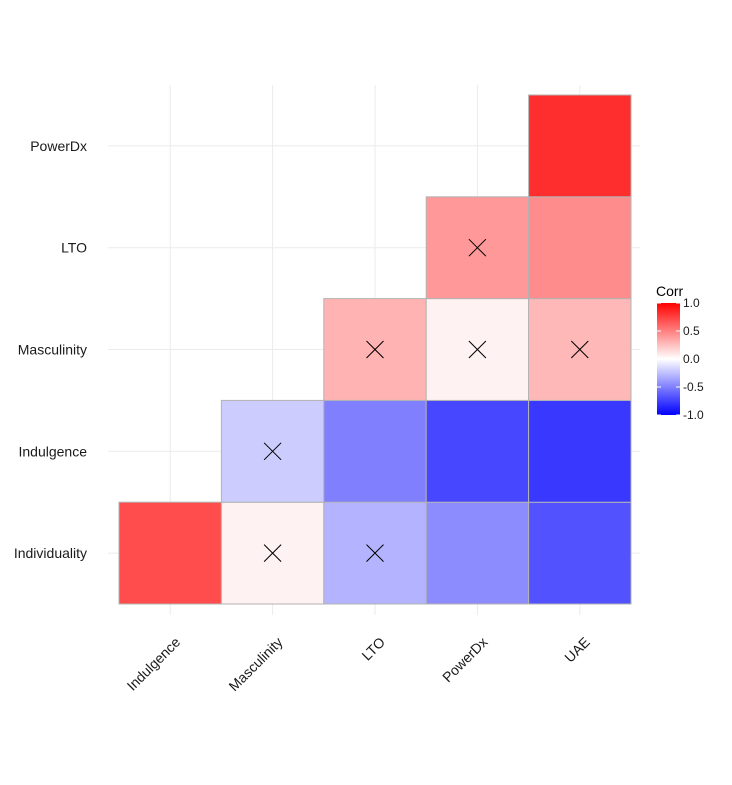 The image size is (732, 785). What do you see at coordinates (691, 331) in the screenshot?
I see `legend-tick-label: 0.5` at bounding box center [691, 331].